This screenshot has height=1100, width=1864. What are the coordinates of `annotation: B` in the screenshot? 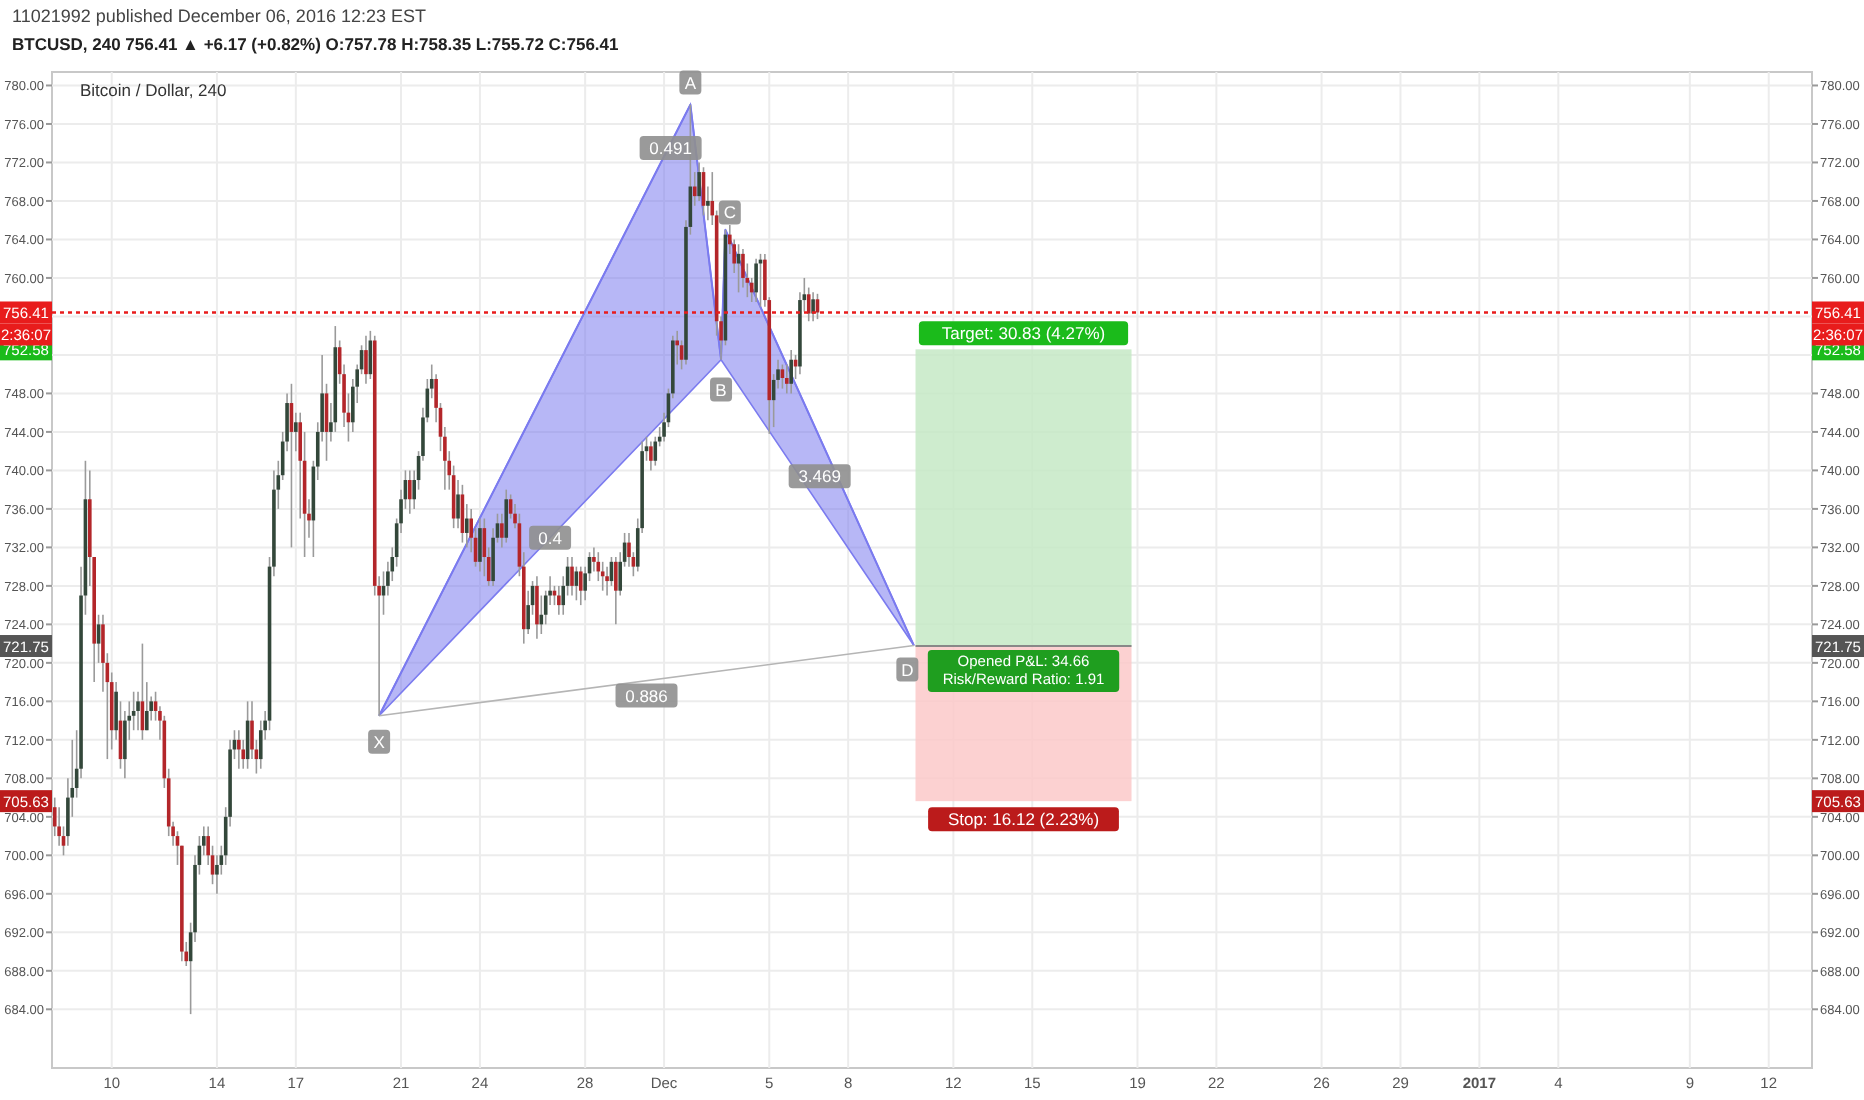 It's located at (721, 389).